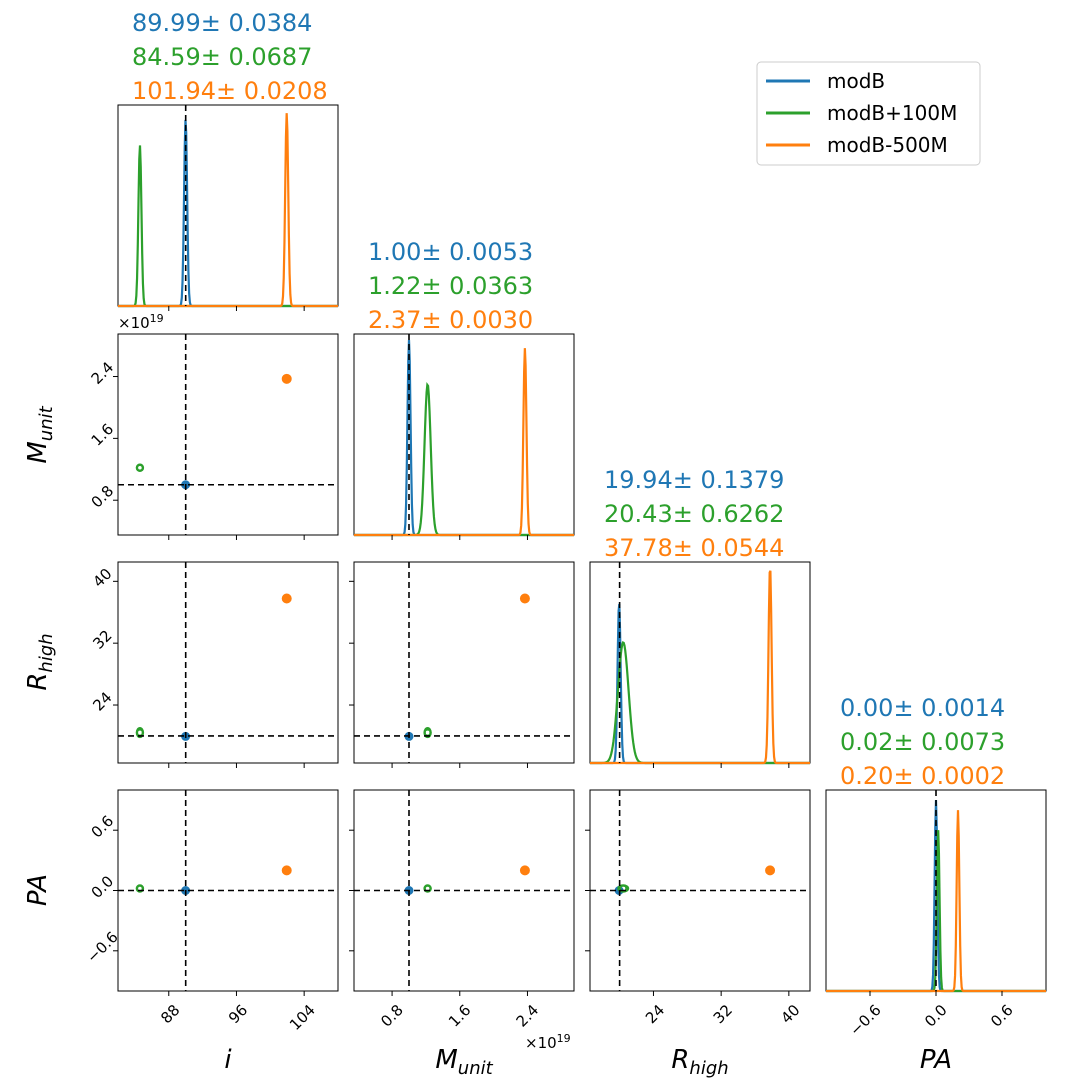  I want to click on panel-r-high-vs-r-high, so click(700, 664).